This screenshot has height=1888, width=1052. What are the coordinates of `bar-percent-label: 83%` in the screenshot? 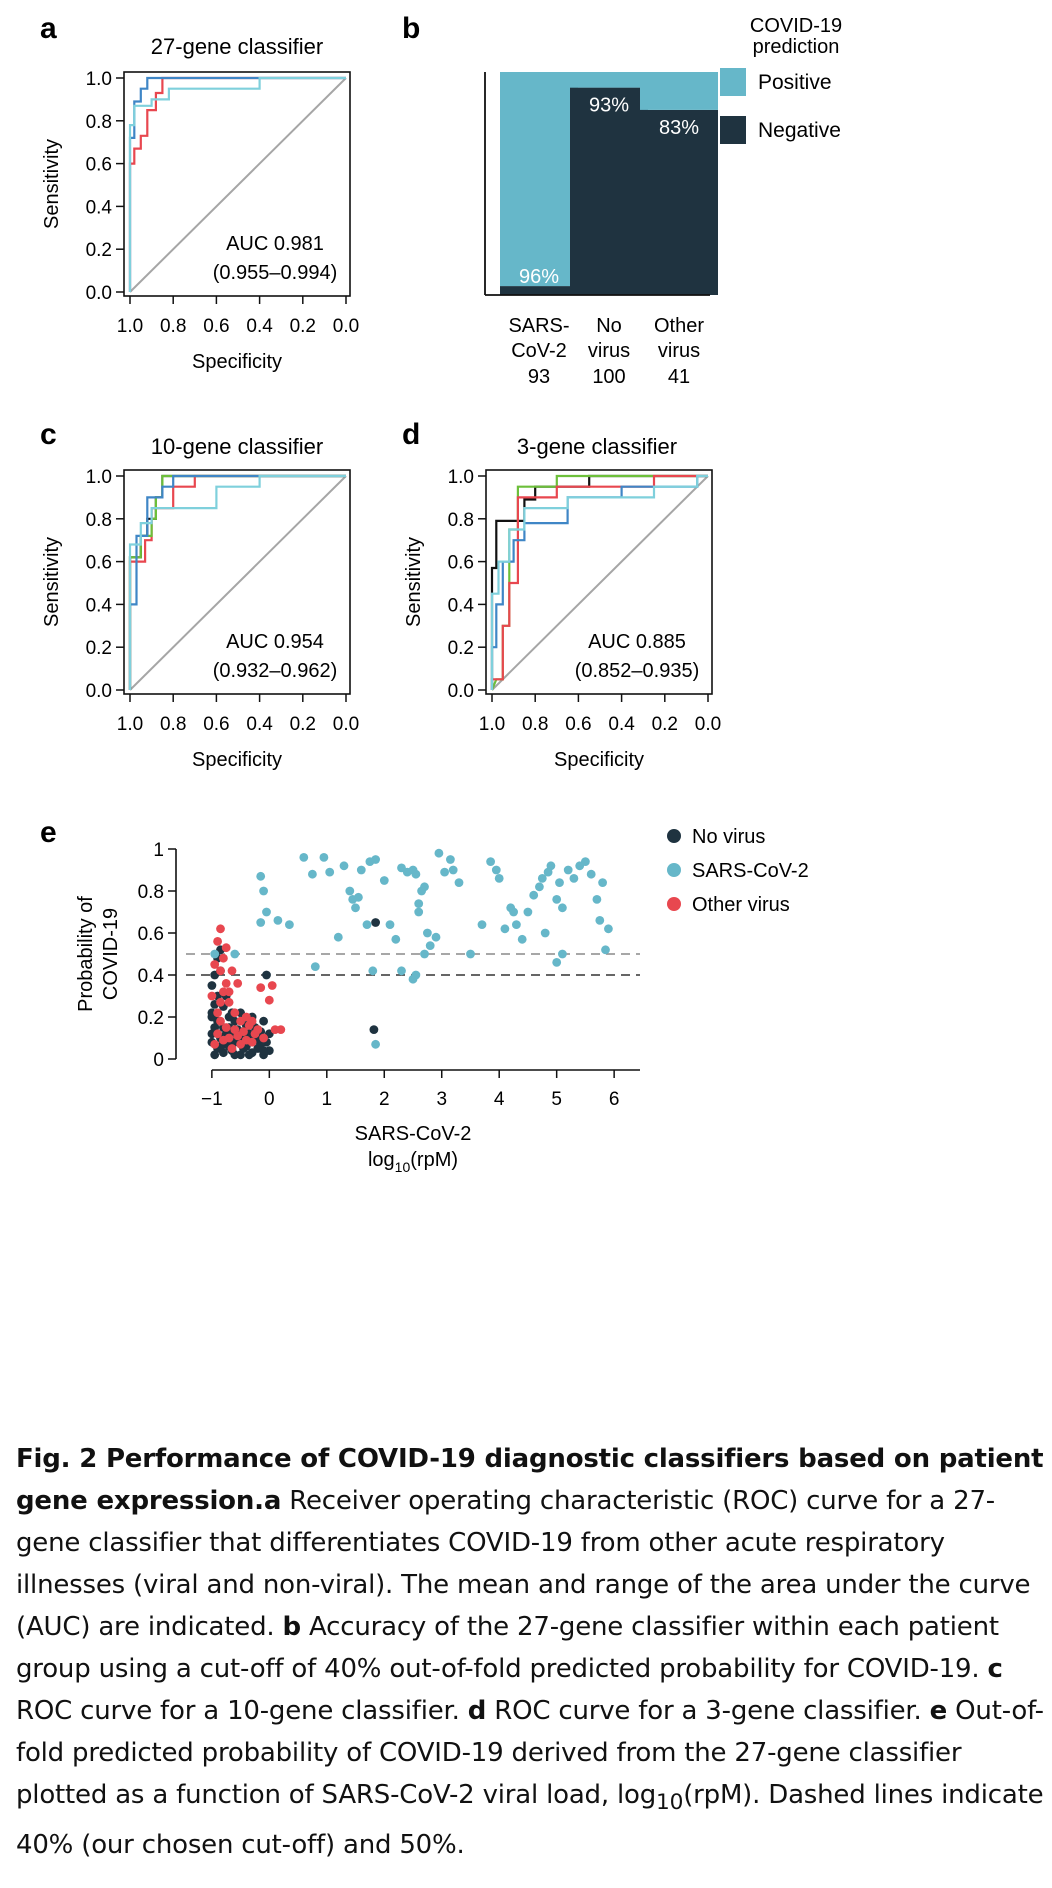 It's located at (679, 128).